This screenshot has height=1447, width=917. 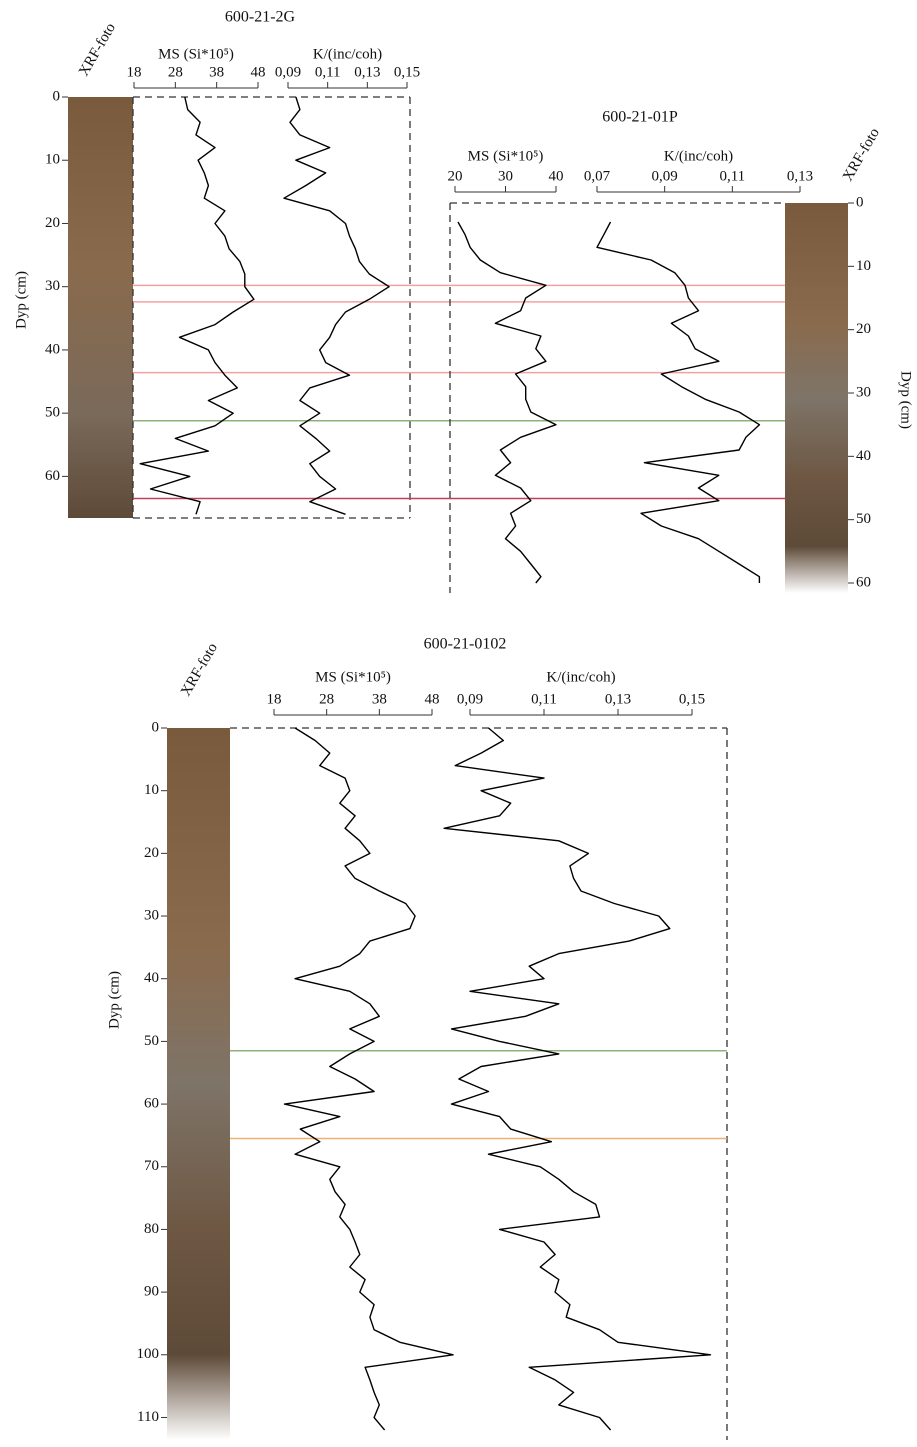 I want to click on y-tick-label: 110, so click(x=148, y=1417).